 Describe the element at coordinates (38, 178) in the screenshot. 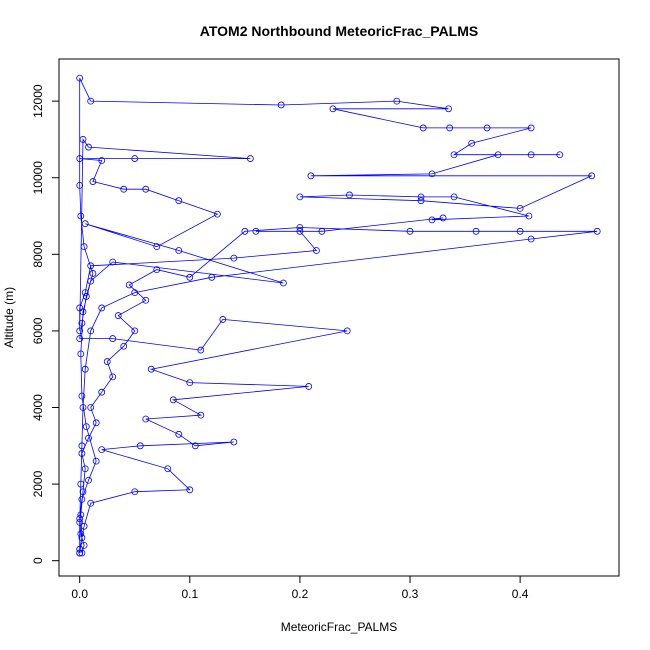

I see `y-tick-label: 10000` at that location.